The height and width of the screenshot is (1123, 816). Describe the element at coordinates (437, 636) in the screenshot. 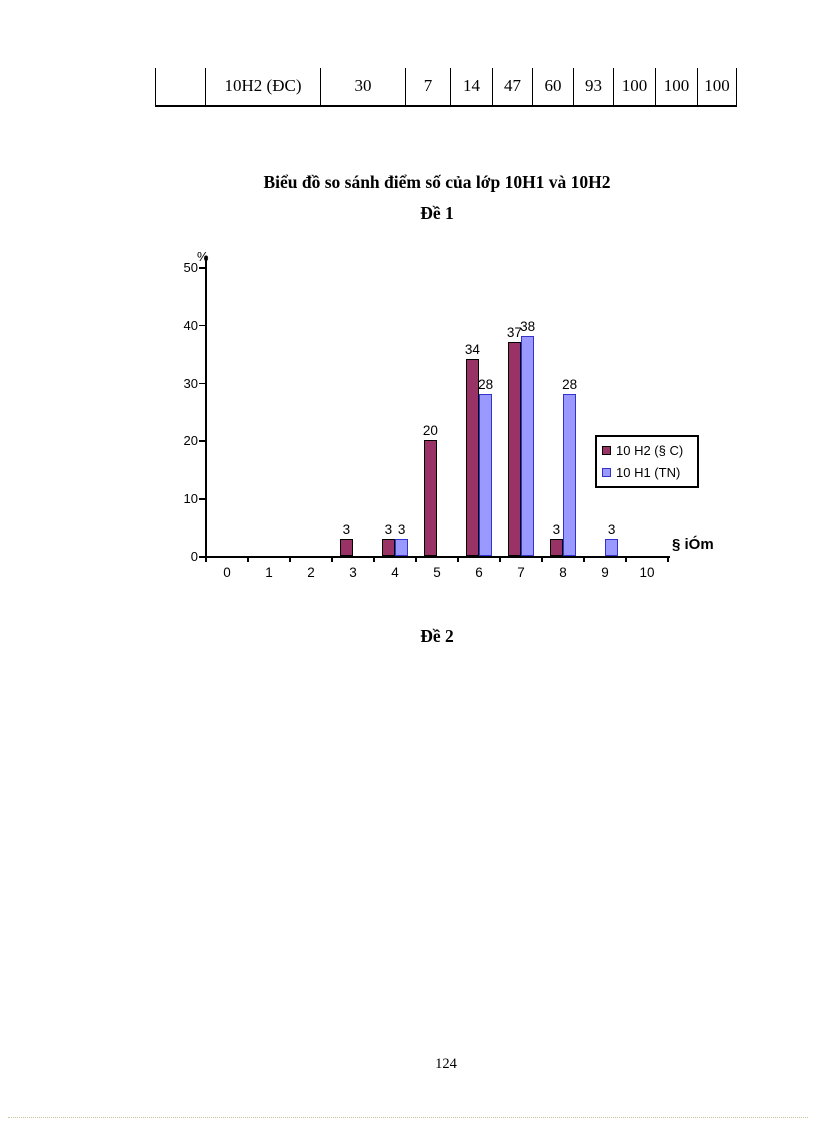

I see `section-heading-de2: Đề 2` at that location.